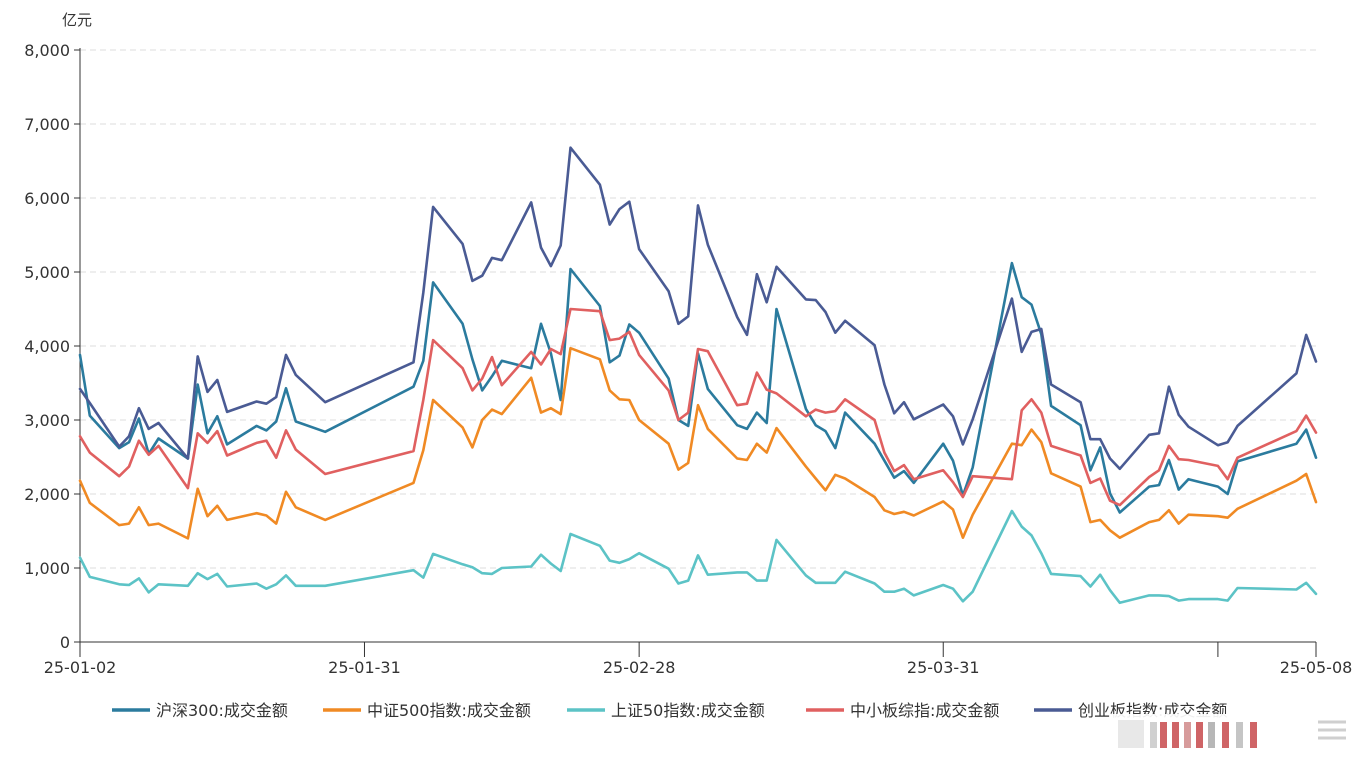 The image size is (1359, 765). What do you see at coordinates (222, 710) in the screenshot?
I see `legend-label: 沪深300:成交金额` at bounding box center [222, 710].